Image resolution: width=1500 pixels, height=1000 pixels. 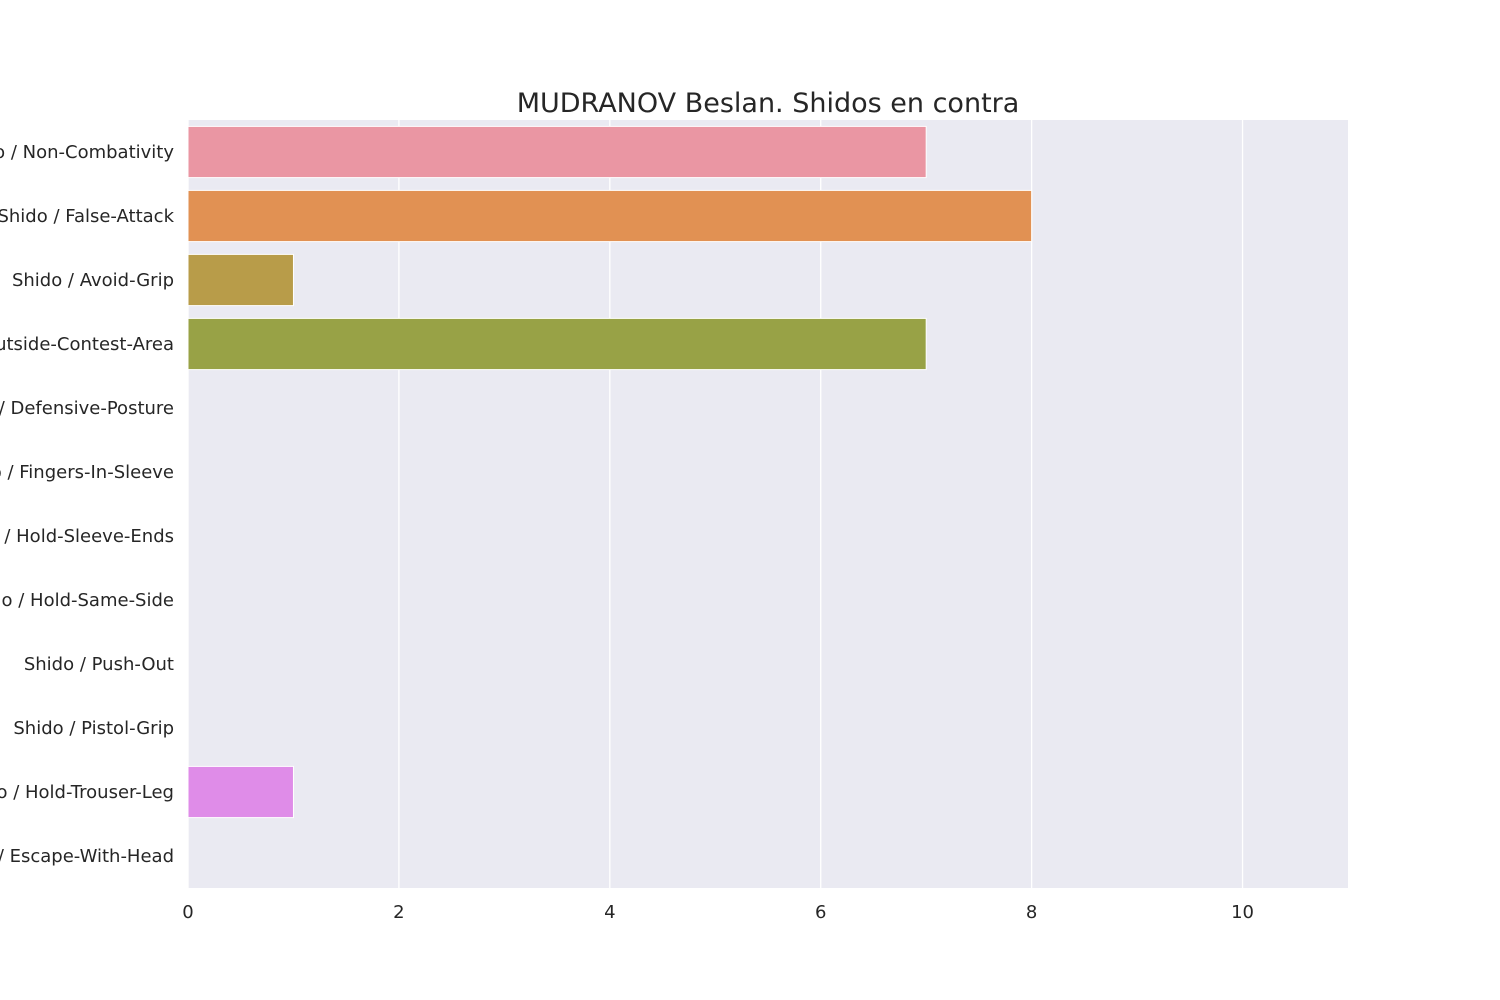 I want to click on y-tick-label: Shido / Avoid-Grip, so click(x=93, y=280).